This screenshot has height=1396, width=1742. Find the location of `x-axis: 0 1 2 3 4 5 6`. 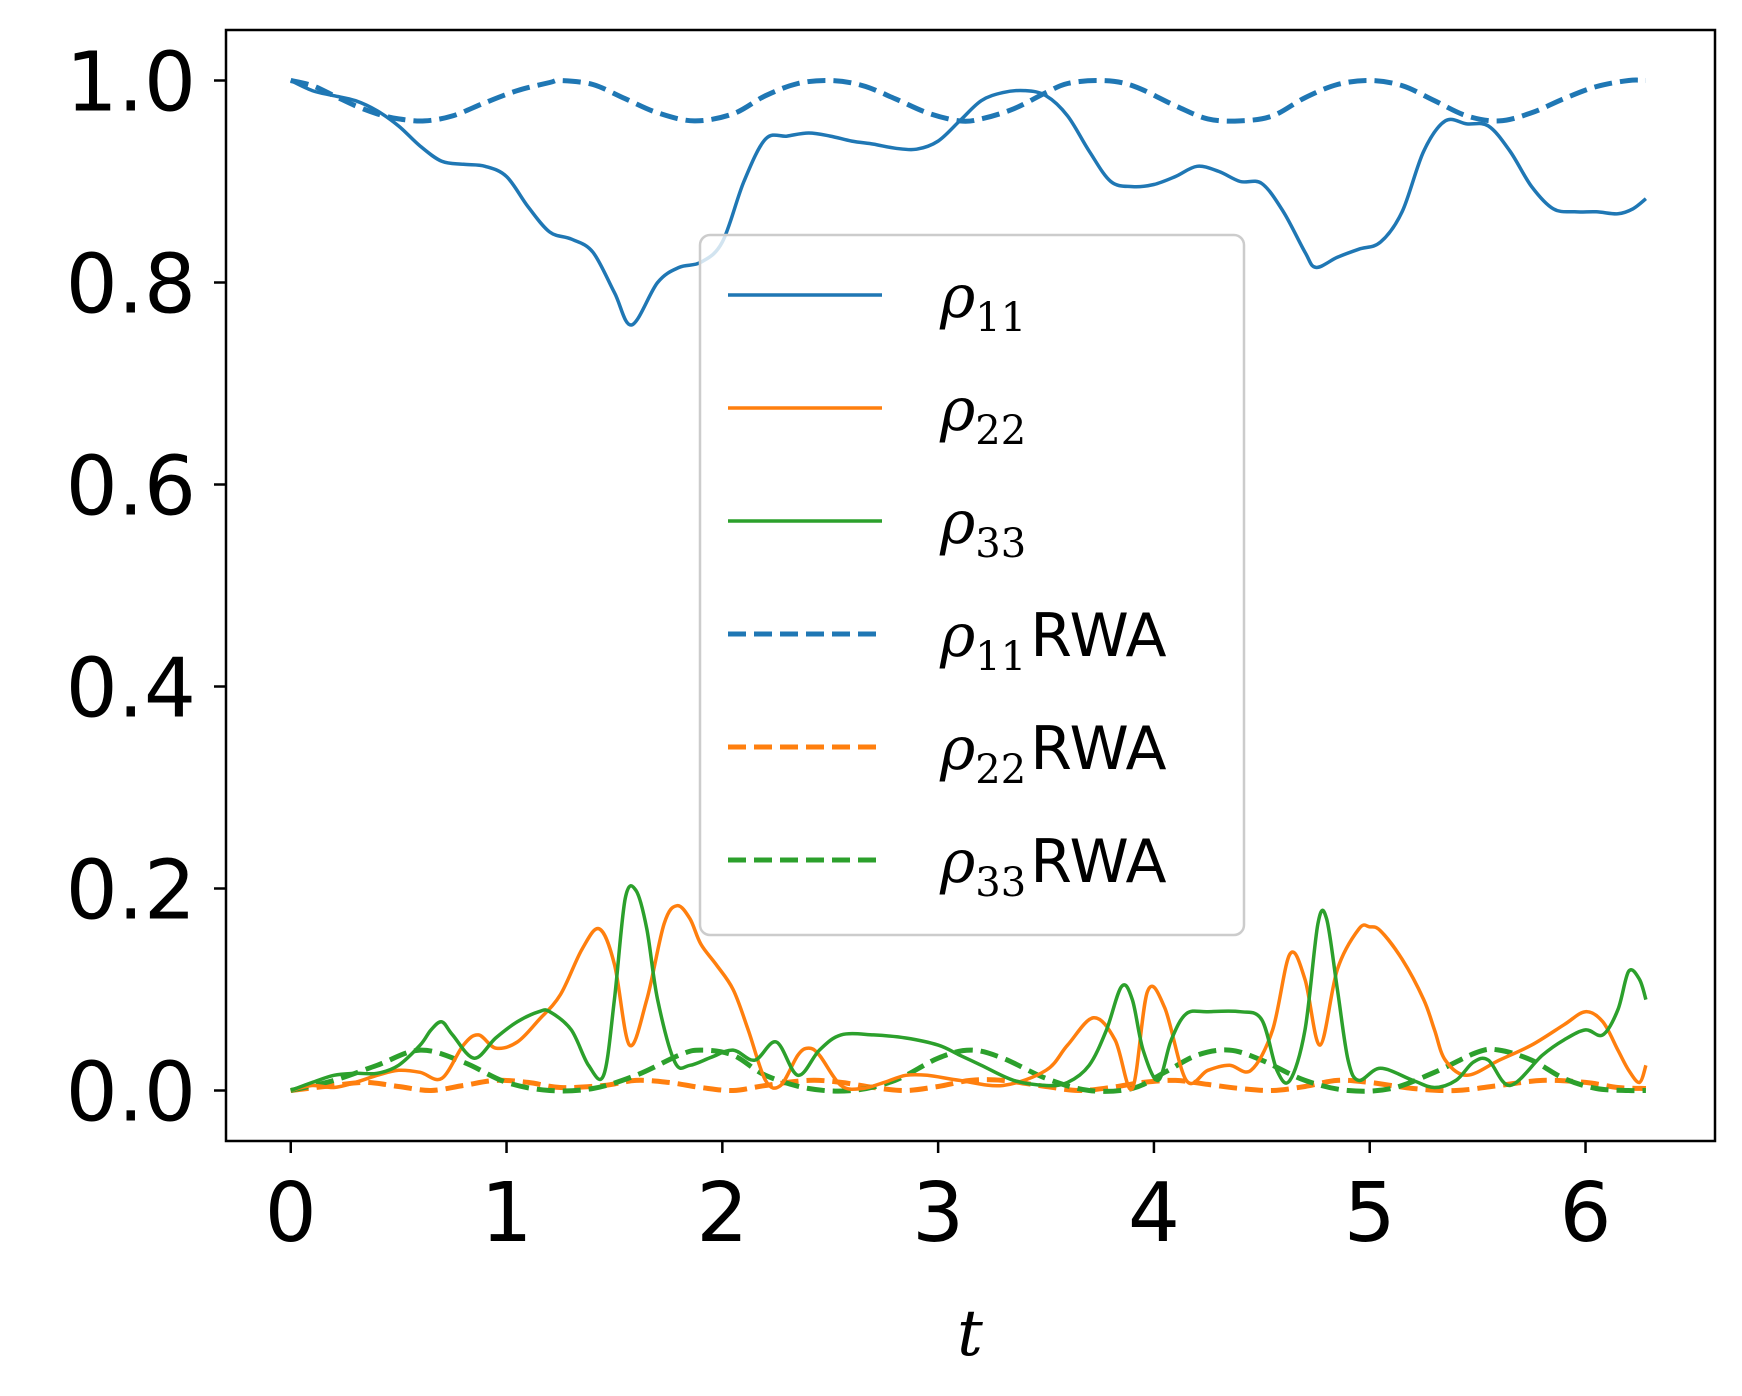

x-axis: 0 1 2 3 4 5 6 is located at coordinates (938, 1201).